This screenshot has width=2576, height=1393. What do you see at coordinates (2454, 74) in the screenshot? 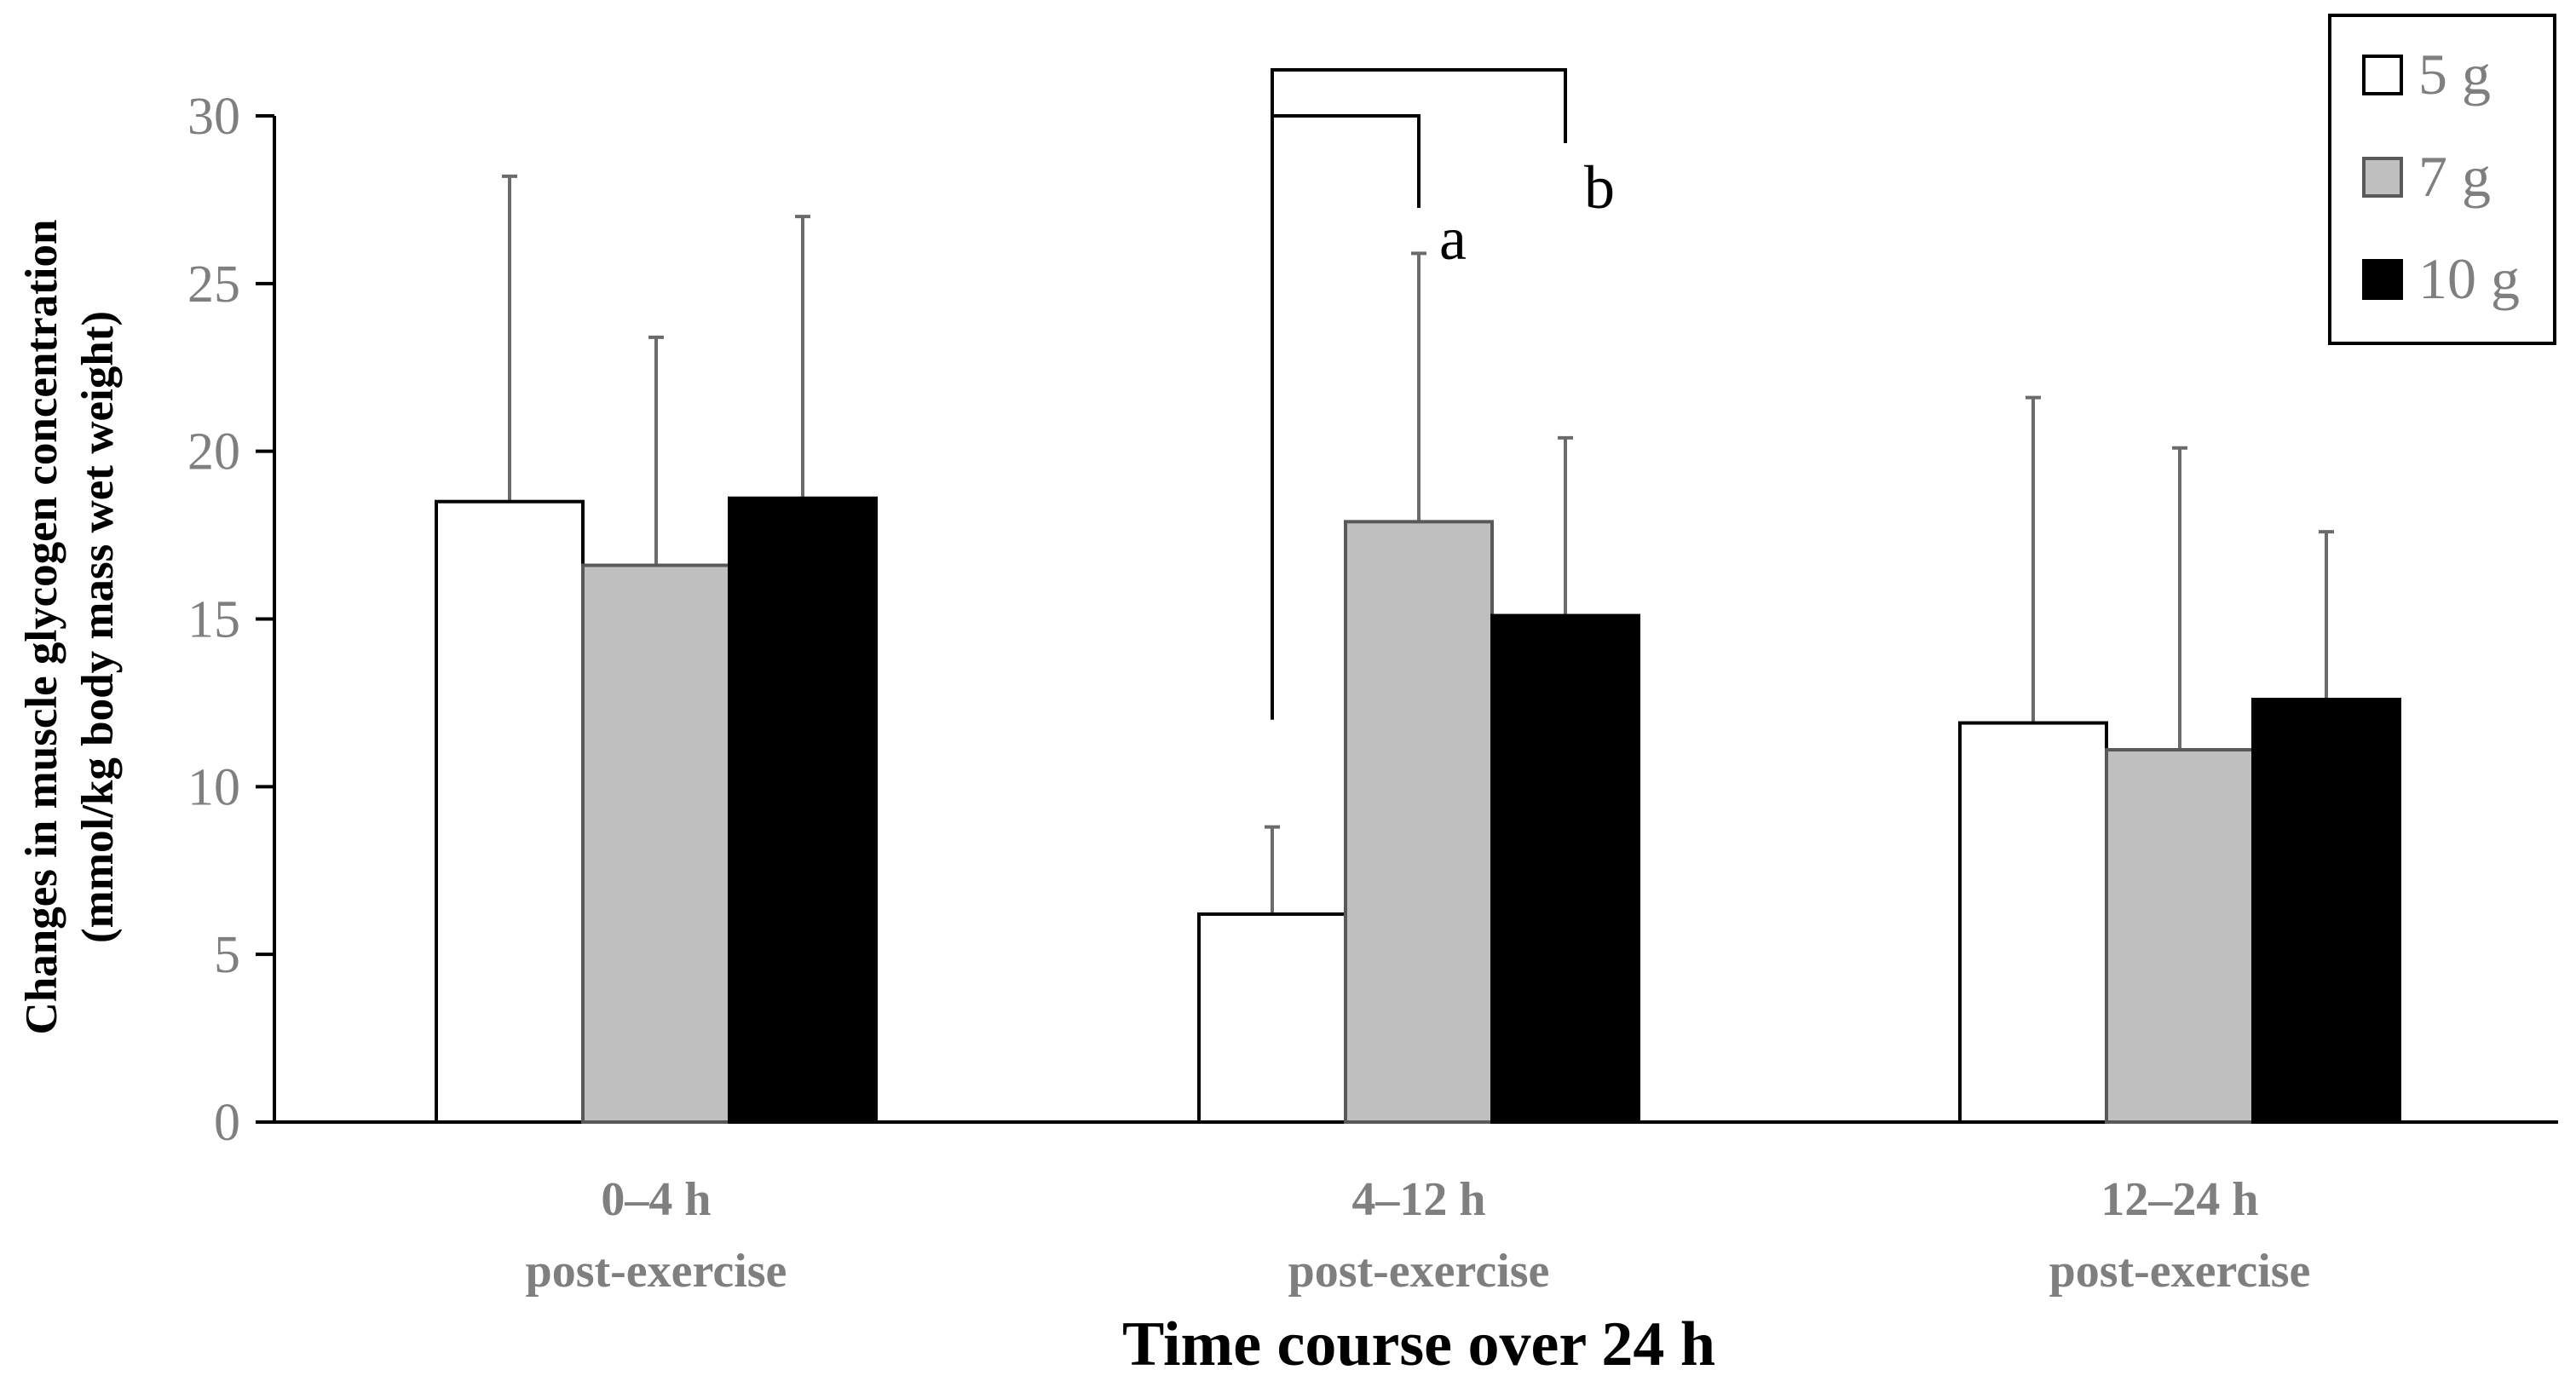
I see `legend-label-5g: 5 g` at bounding box center [2454, 74].